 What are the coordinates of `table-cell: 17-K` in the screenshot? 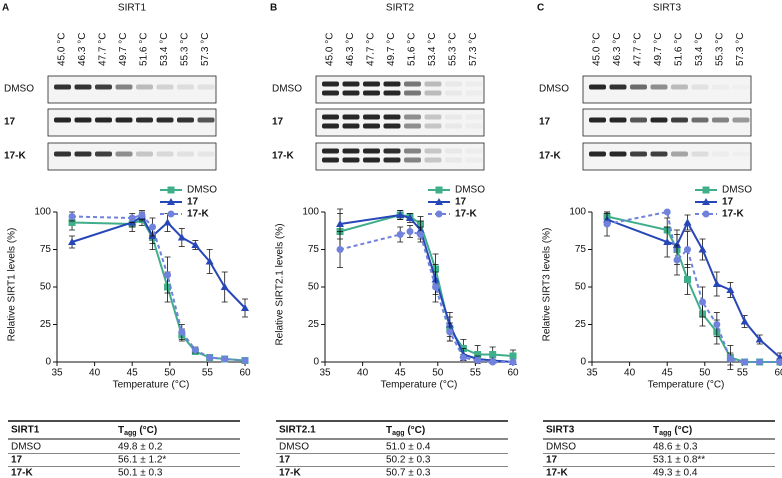 It's located at (290, 473).